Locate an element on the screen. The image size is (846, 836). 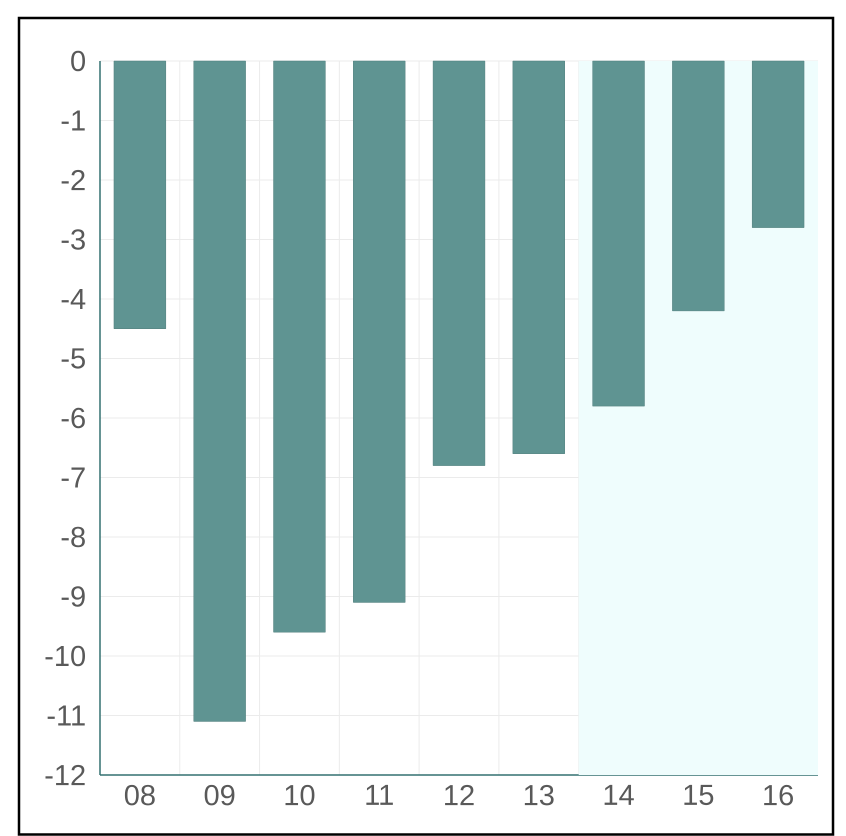
x-tick-label: 10 is located at coordinates (300, 795).